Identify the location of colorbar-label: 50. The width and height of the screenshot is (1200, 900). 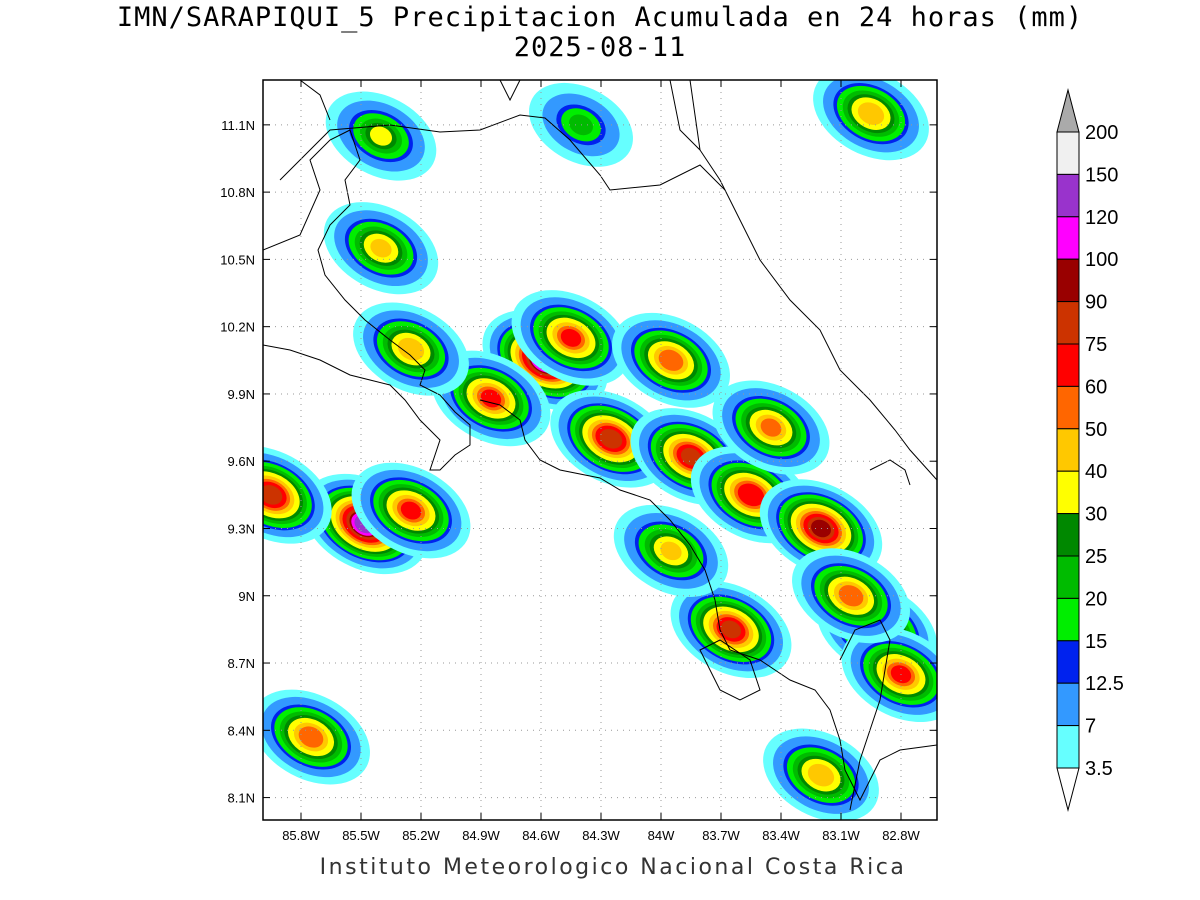
(1096, 430).